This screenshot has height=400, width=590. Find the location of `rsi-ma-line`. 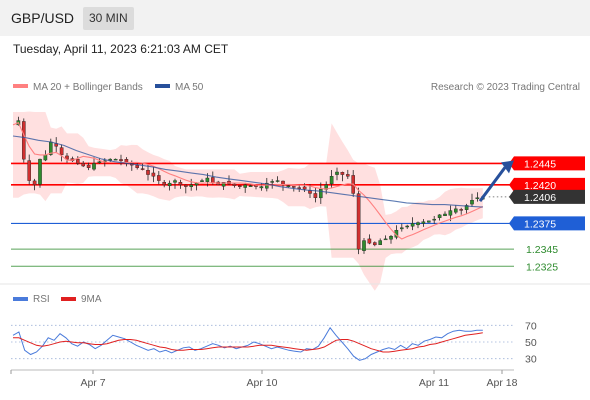

rsi-ma-line is located at coordinates (248, 342).